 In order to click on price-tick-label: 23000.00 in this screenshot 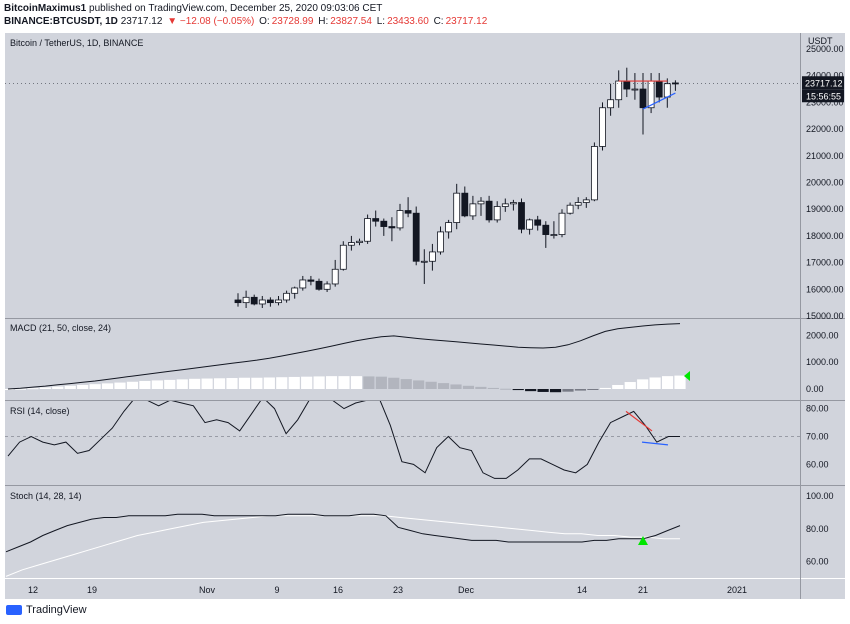, I will do `click(825, 102)`.